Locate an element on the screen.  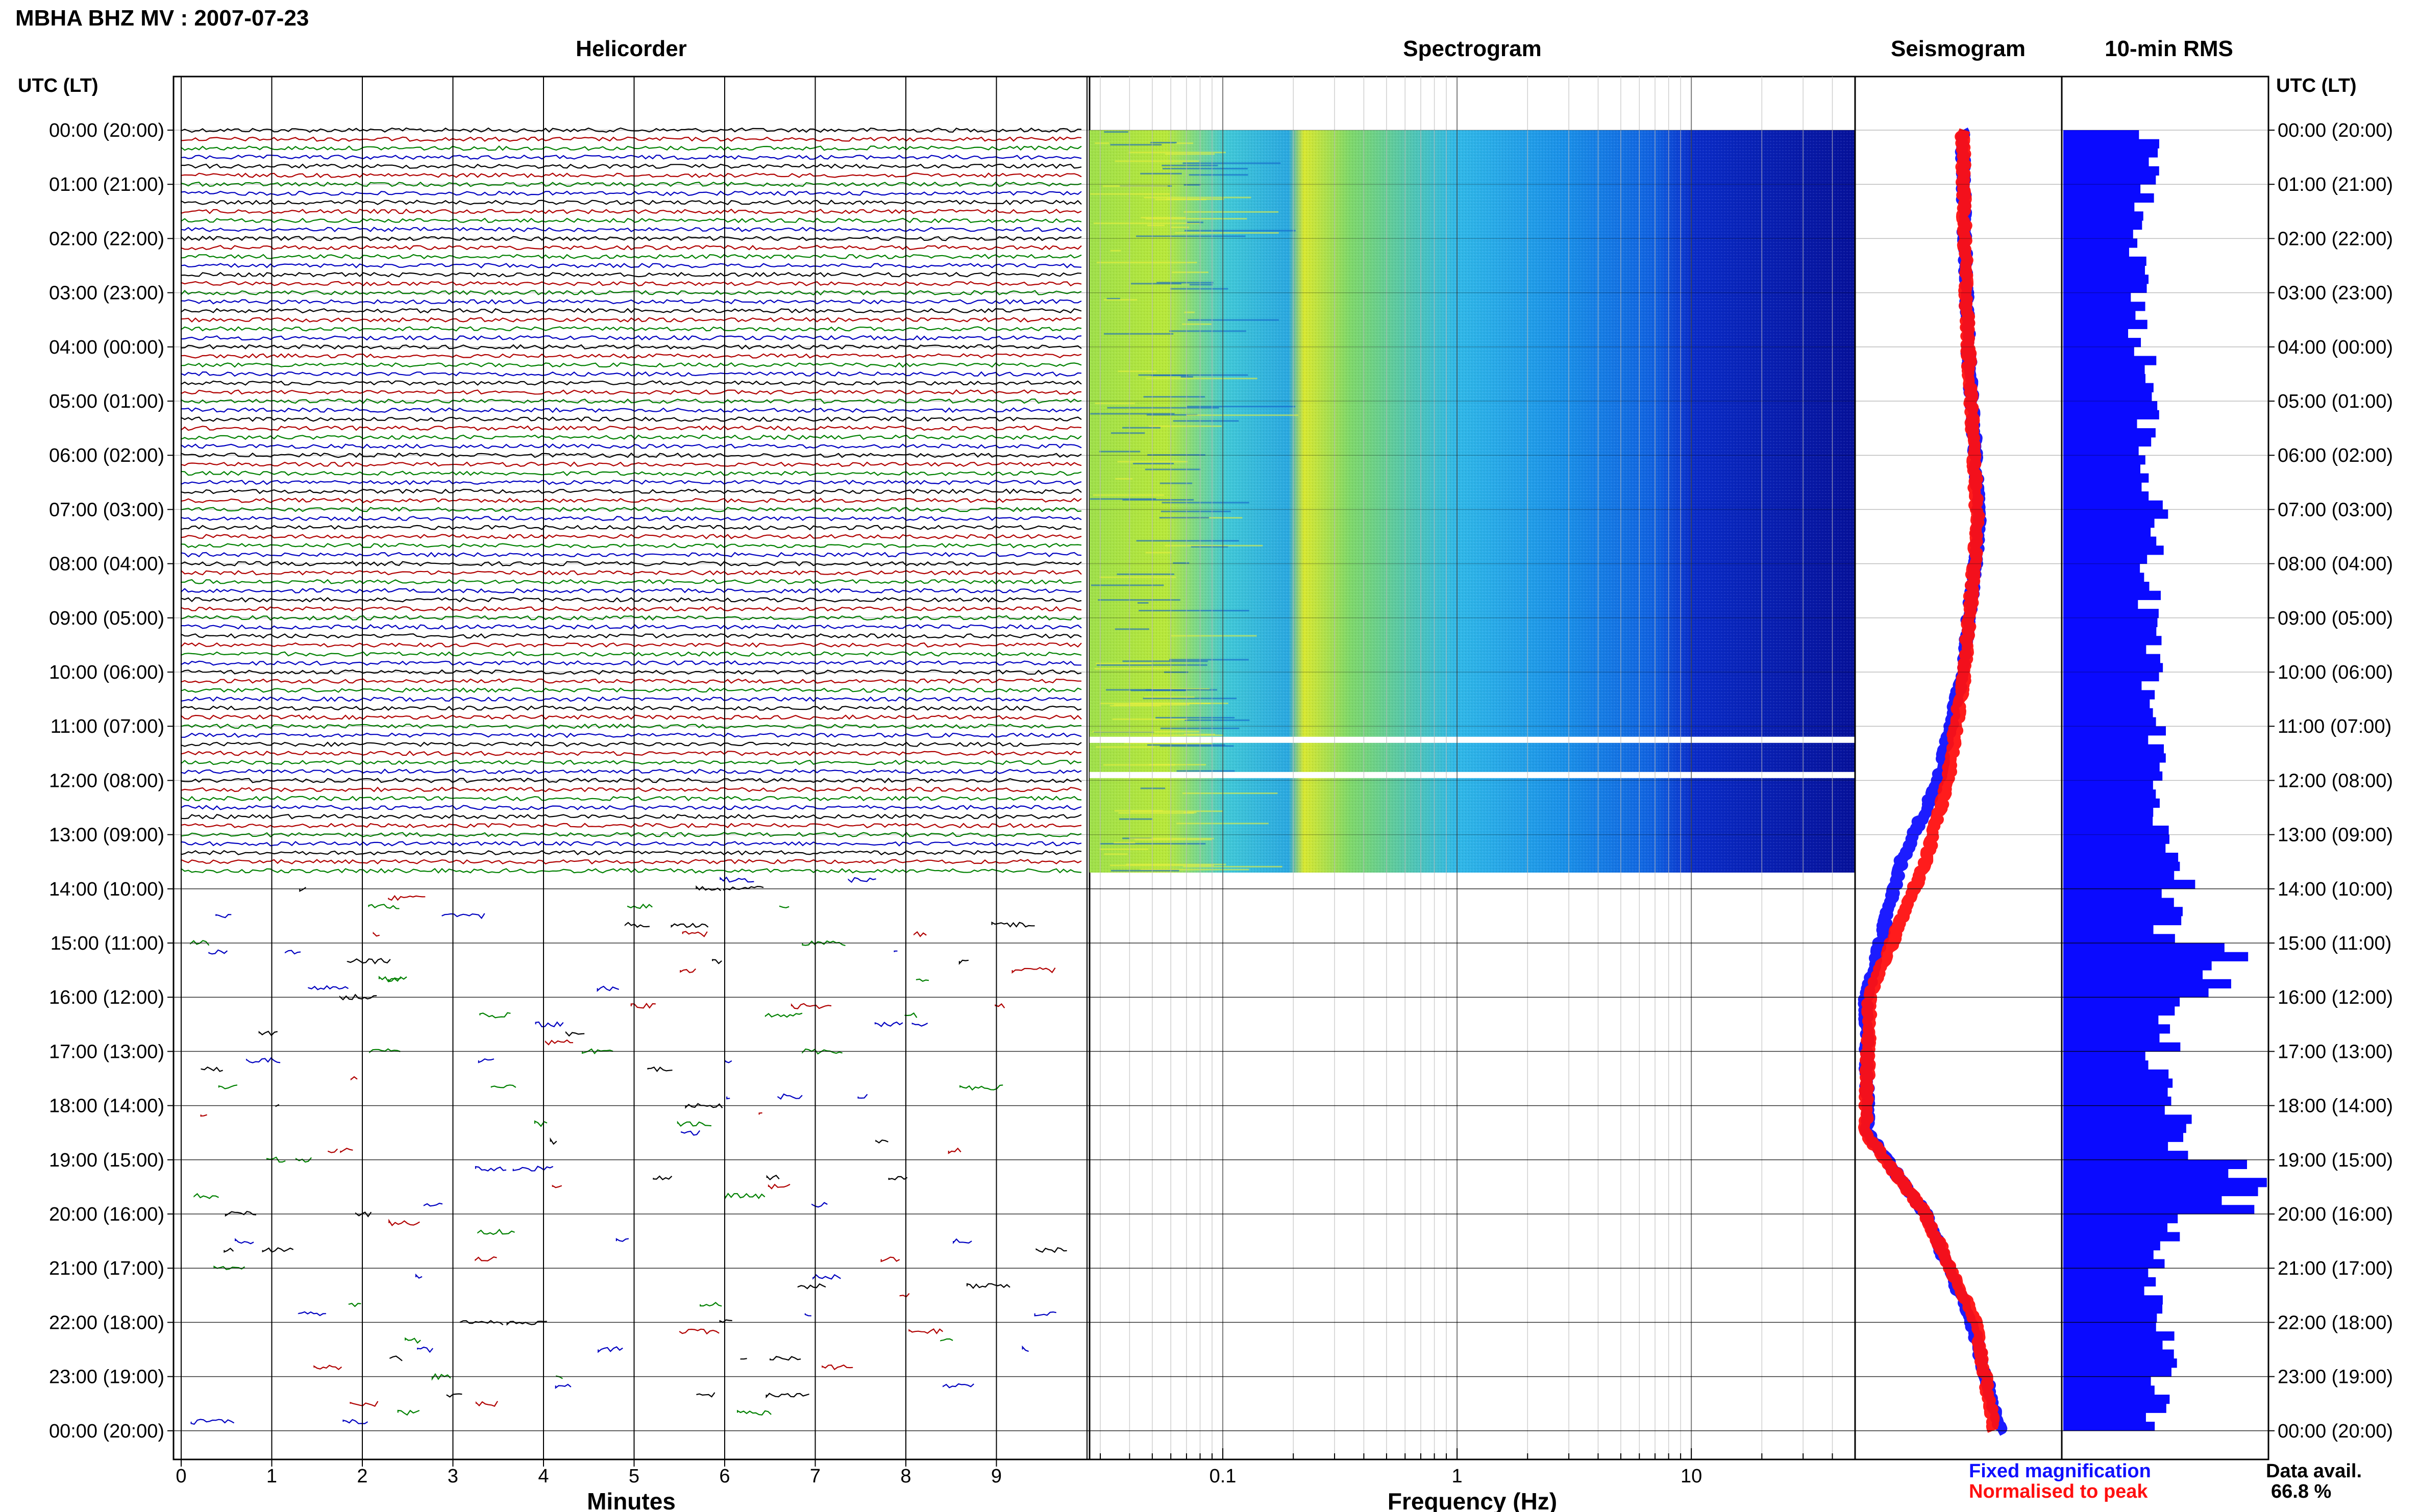
right-time-axis-label: UTC (LT) is located at coordinates (2316, 85).